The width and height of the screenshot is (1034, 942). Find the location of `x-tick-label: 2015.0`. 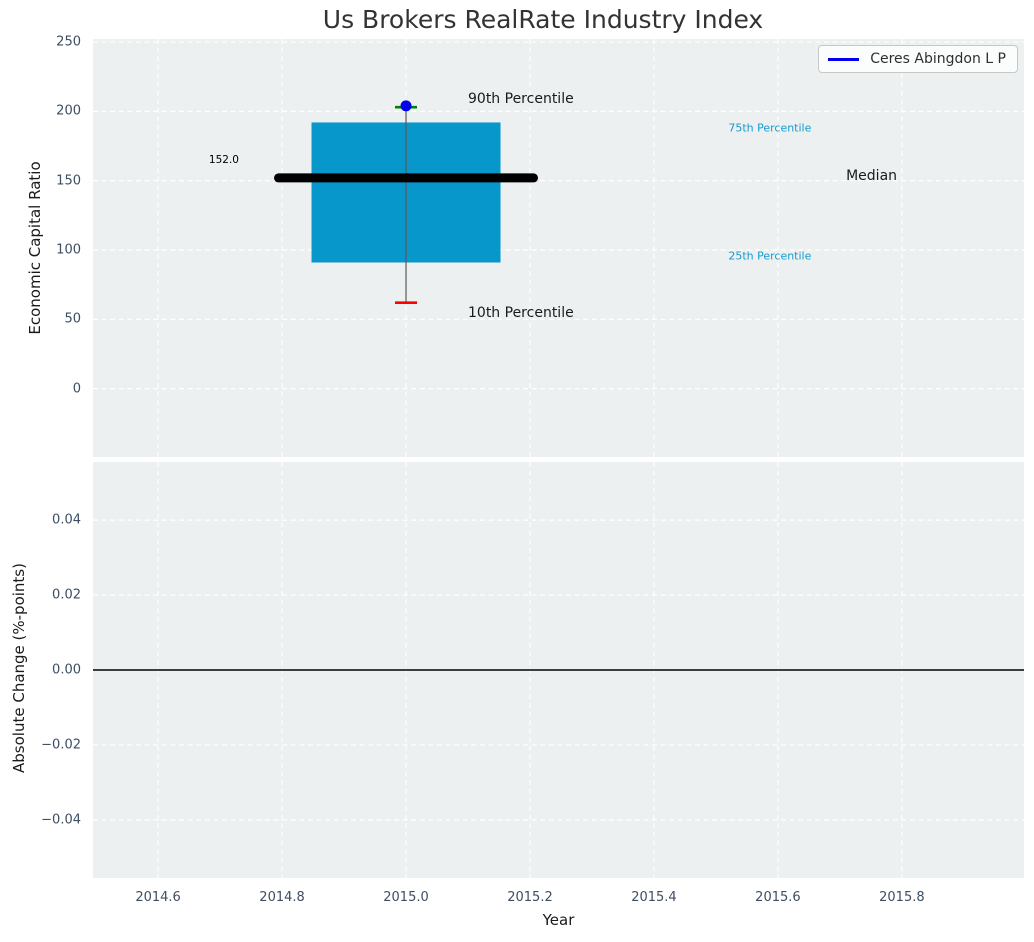

x-tick-label: 2015.0 is located at coordinates (406, 897).